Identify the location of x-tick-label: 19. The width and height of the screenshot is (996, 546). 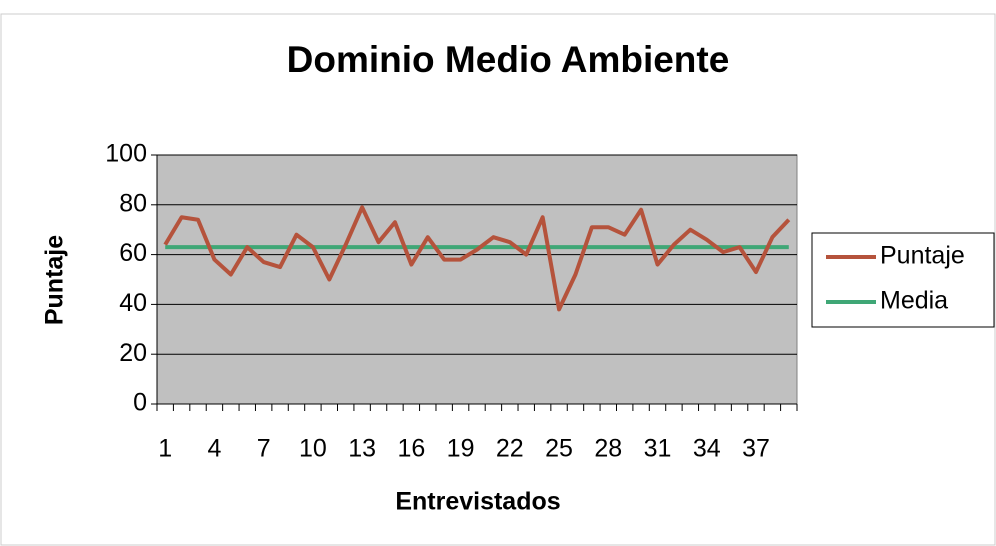
(461, 449).